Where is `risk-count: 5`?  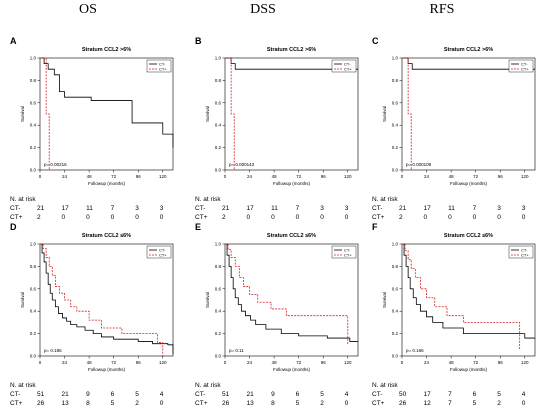
risk-count: 5 is located at coordinates (499, 394).